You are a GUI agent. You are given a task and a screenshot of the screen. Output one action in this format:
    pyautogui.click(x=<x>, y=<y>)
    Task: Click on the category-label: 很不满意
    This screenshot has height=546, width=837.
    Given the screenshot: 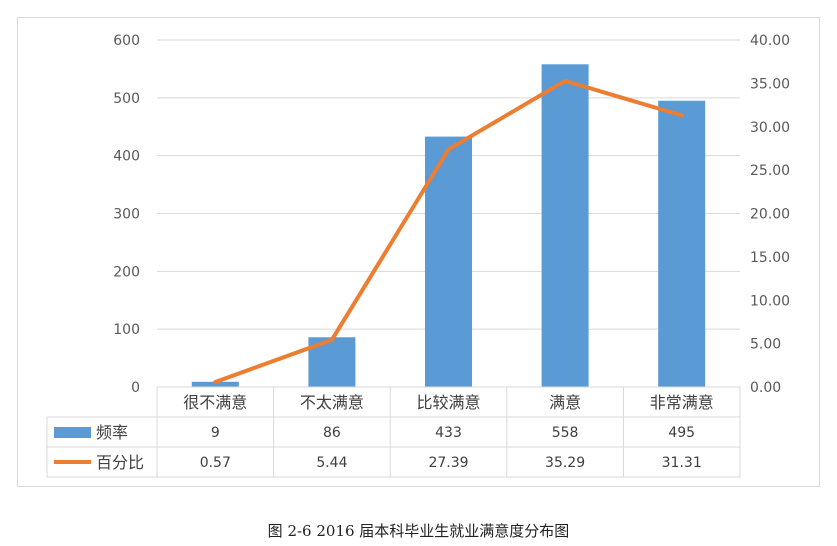 What is the action you would take?
    pyautogui.click(x=215, y=402)
    